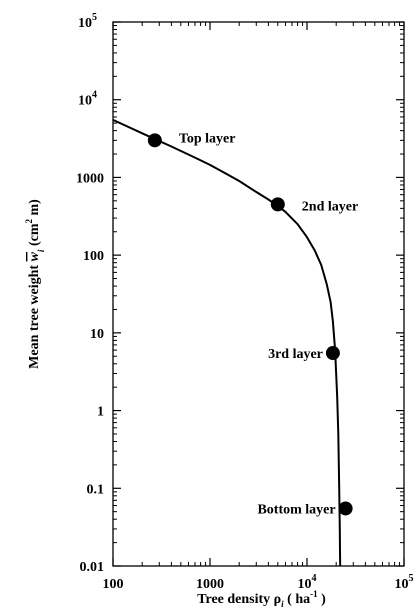 The height and width of the screenshot is (614, 416). I want to click on y-axis-title: Mean tree weight wi (cm2 m), so click(35, 284).